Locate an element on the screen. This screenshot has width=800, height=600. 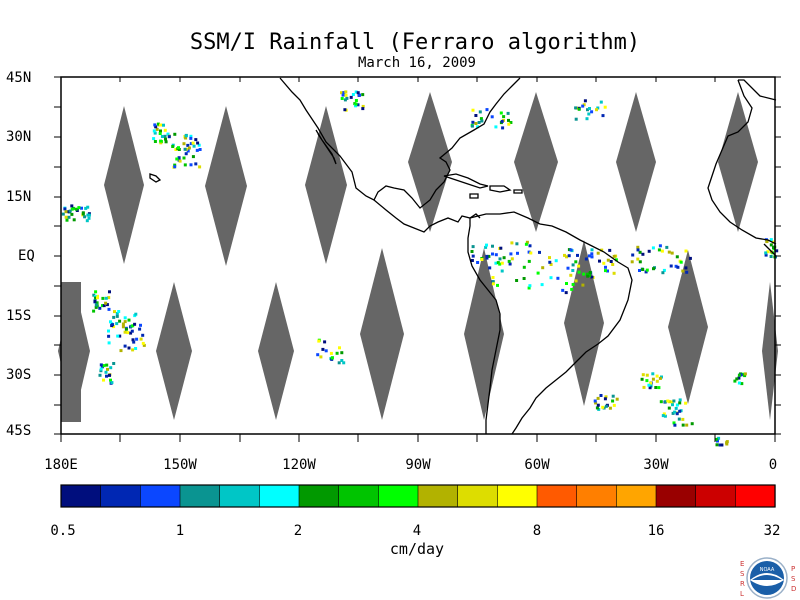
coastline-africa is located at coordinates (742, 162).